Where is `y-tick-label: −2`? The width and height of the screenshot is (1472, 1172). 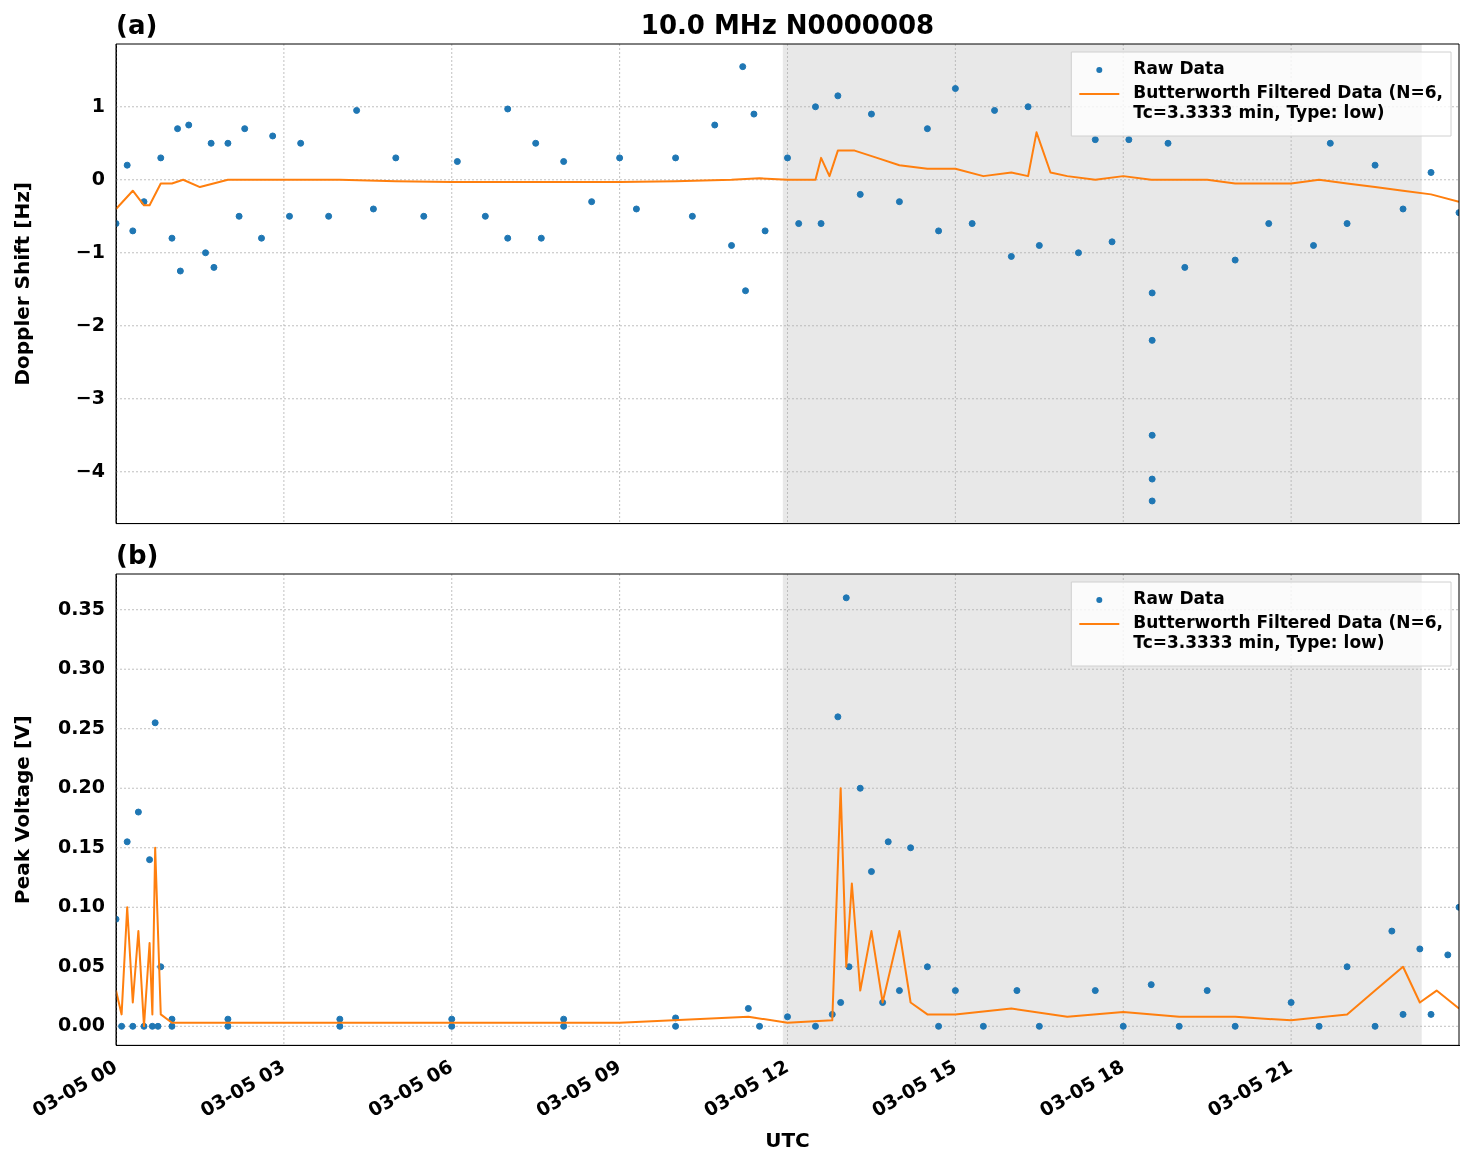
y-tick-label: −2 is located at coordinates (90, 323).